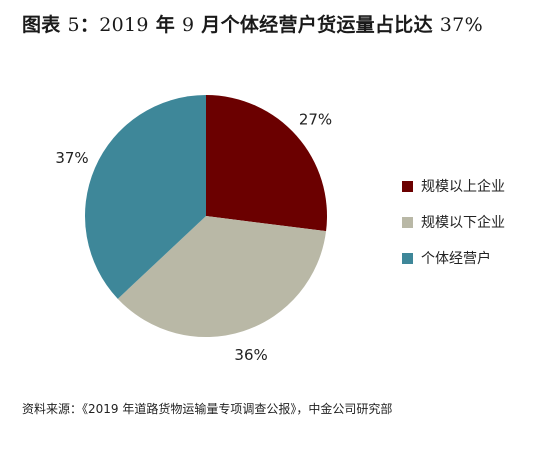  I want to click on legend-label-0: 规模以上企业, so click(463, 187).